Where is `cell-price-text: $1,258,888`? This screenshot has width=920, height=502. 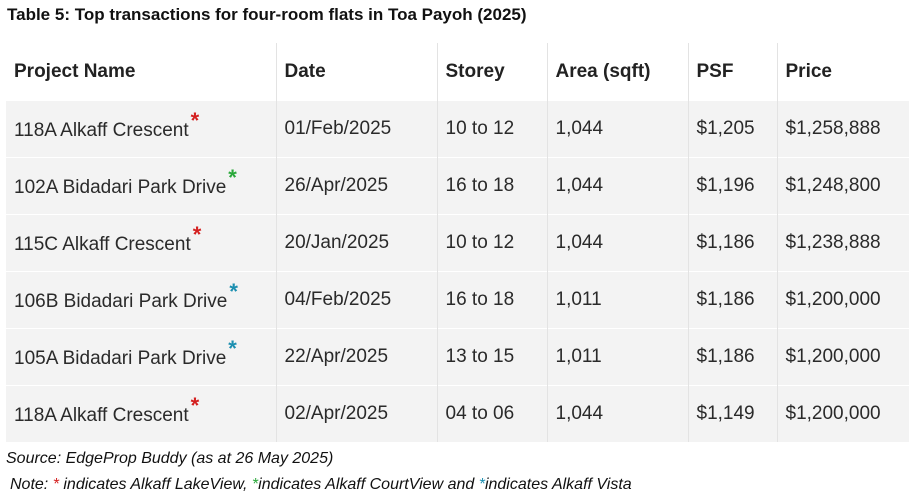 cell-price-text: $1,258,888 is located at coordinates (833, 128).